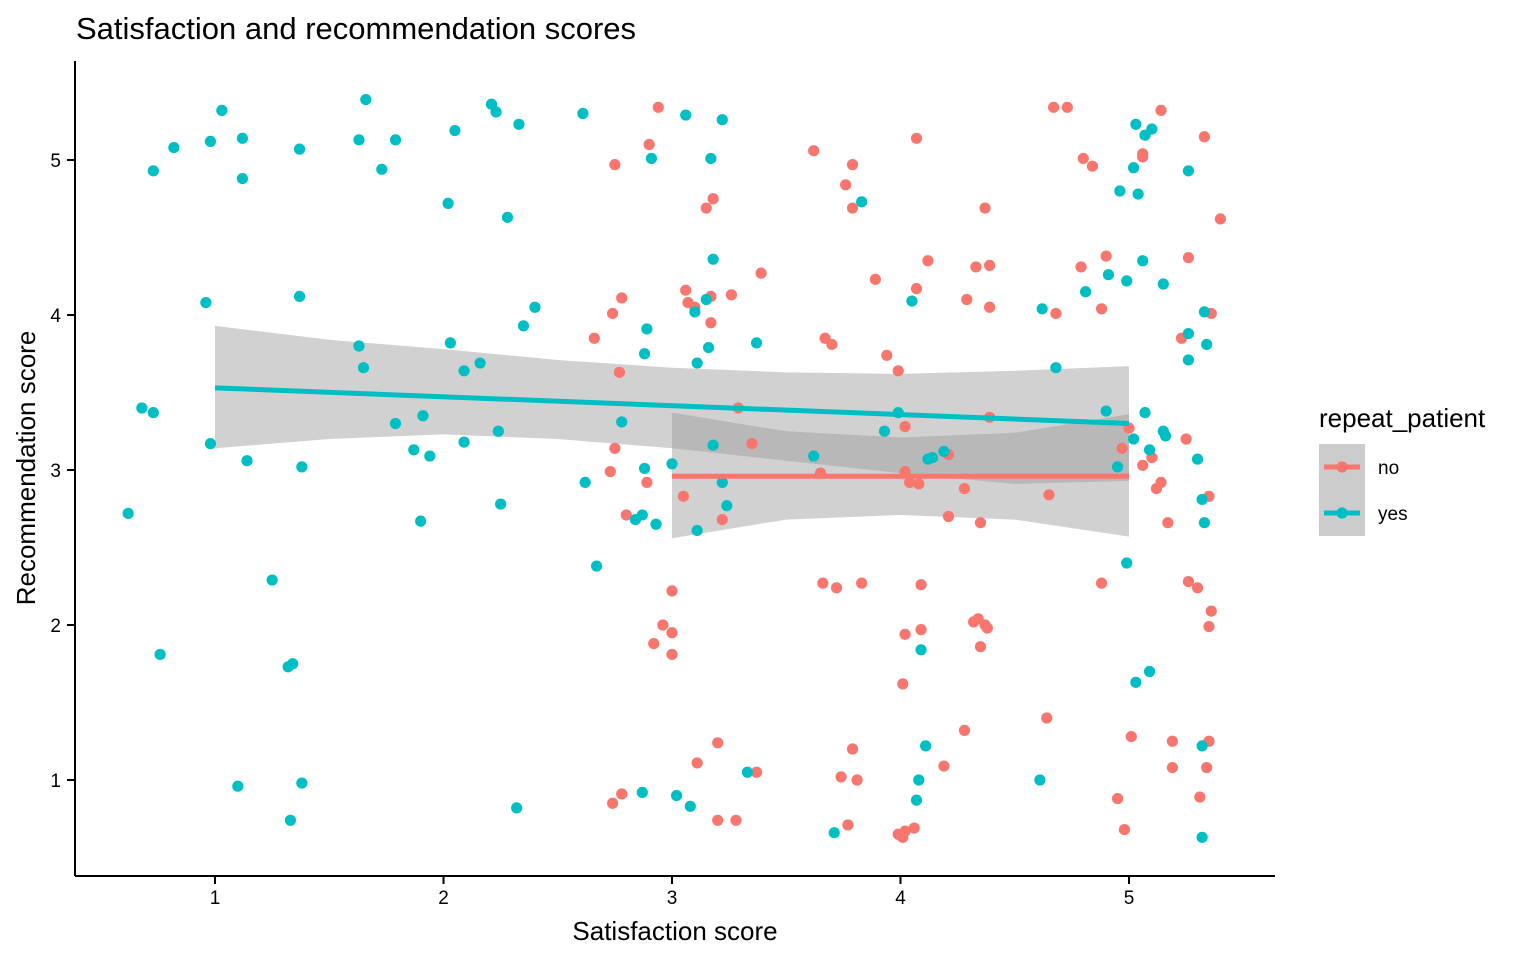  What do you see at coordinates (674, 931) in the screenshot?
I see `x-axis-title: Satisfaction score` at bounding box center [674, 931].